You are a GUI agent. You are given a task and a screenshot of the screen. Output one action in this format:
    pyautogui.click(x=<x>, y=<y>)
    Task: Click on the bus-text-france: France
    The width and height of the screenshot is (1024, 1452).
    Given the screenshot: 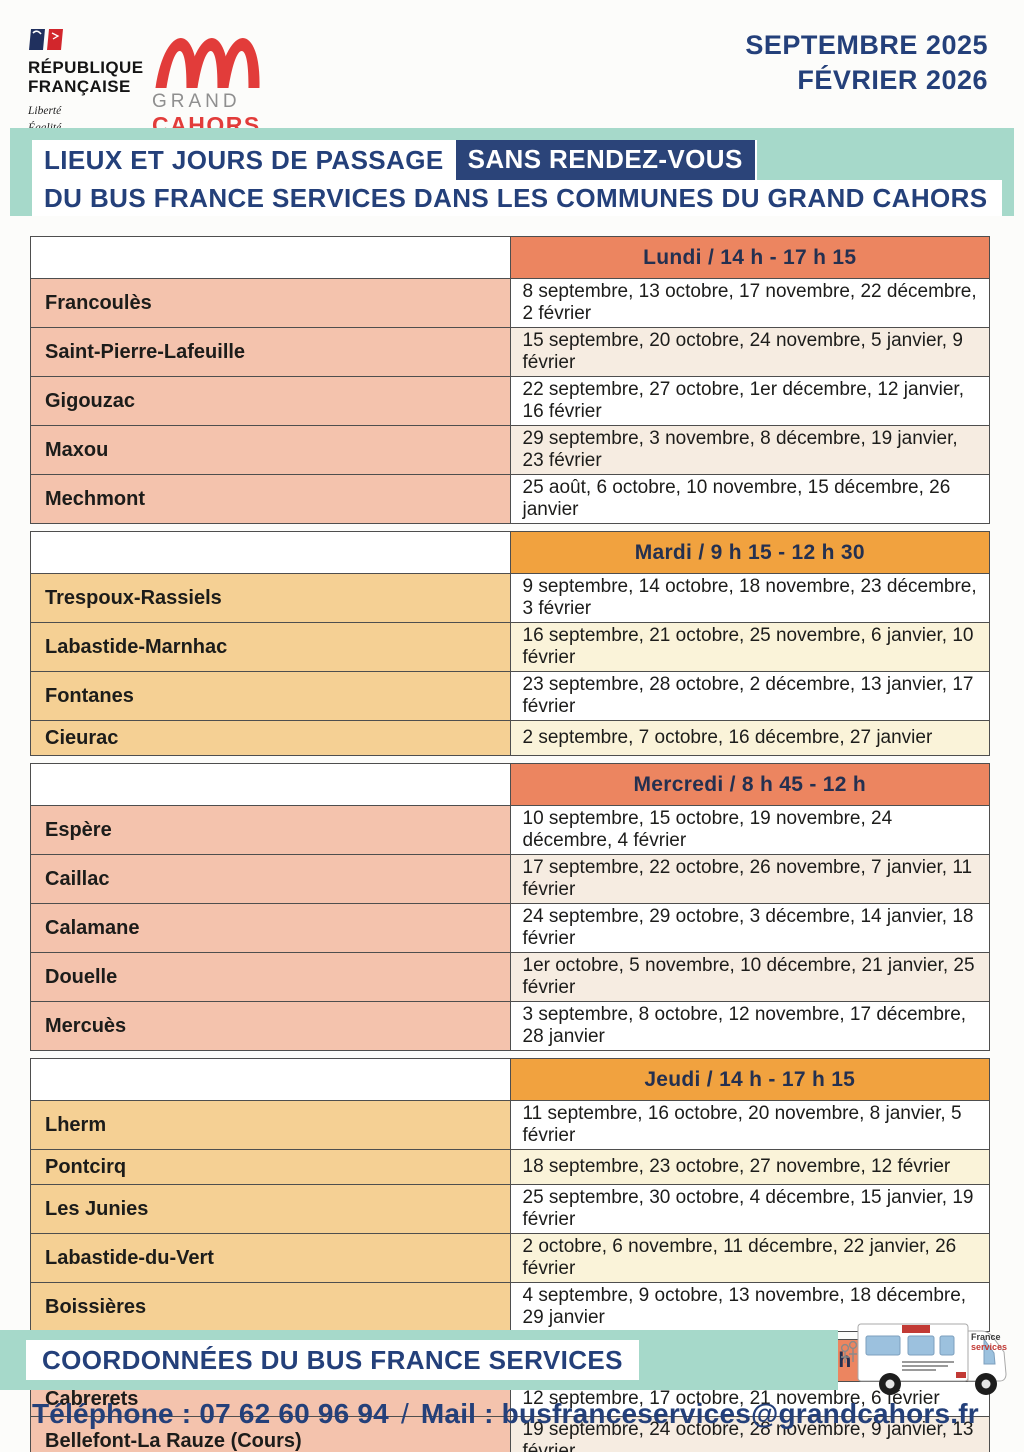 What is the action you would take?
    pyautogui.click(x=986, y=1337)
    